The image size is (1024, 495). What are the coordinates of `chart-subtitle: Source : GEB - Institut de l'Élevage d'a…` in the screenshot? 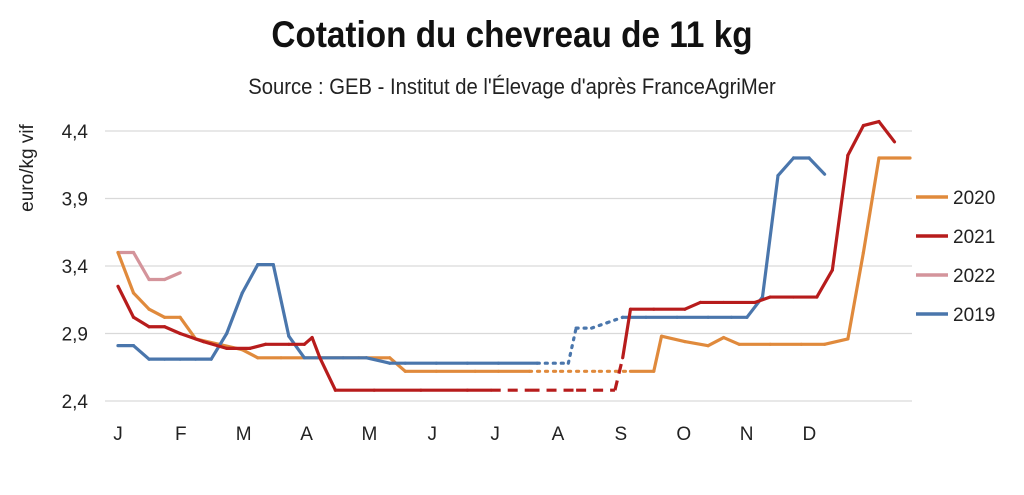 It's located at (512, 86).